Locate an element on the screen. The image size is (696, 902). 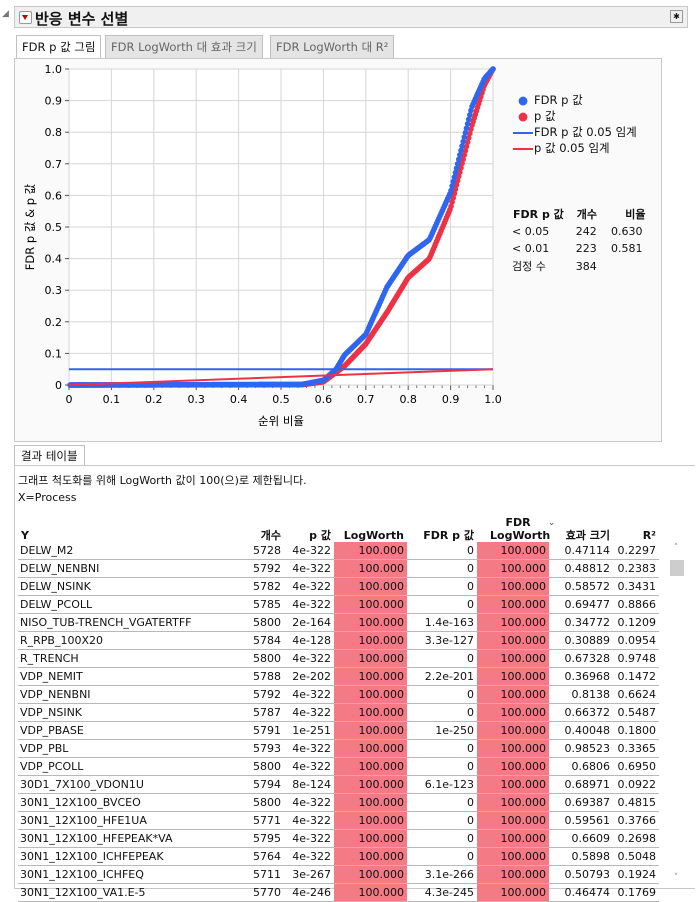
col-fdr-logworth: FDR LogWorth ⌄ is located at coordinates (522, 529).